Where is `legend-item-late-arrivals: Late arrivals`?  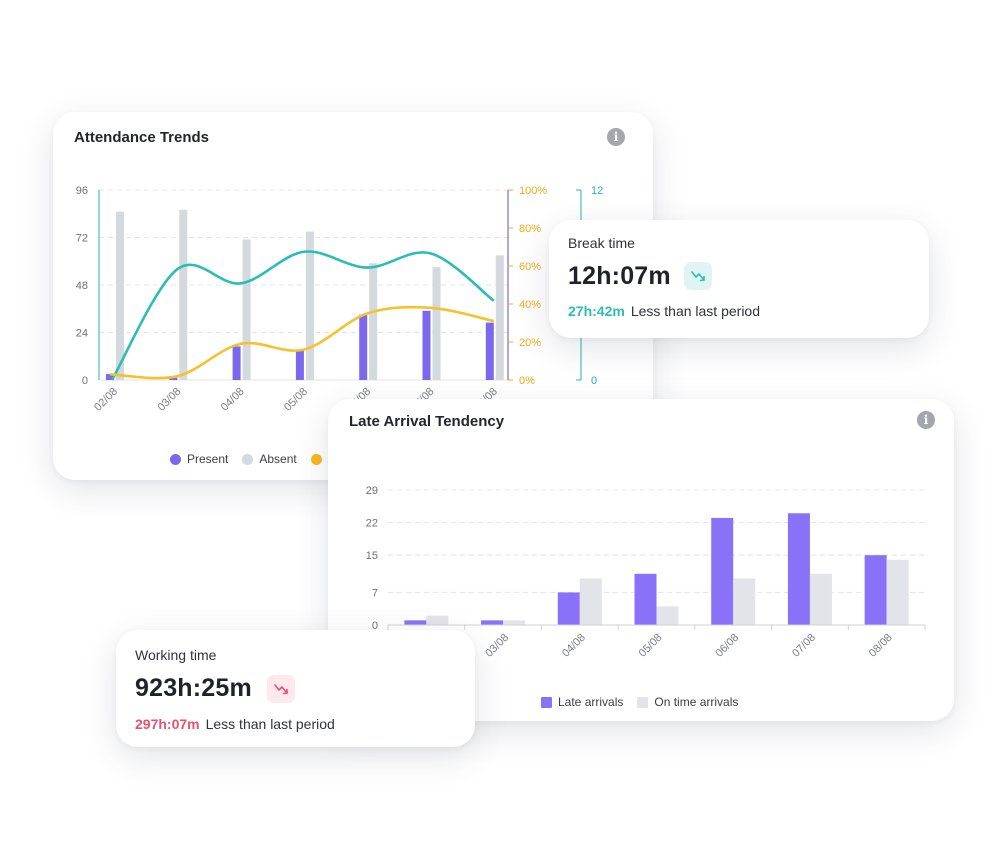 legend-item-late-arrivals: Late arrivals is located at coordinates (582, 702).